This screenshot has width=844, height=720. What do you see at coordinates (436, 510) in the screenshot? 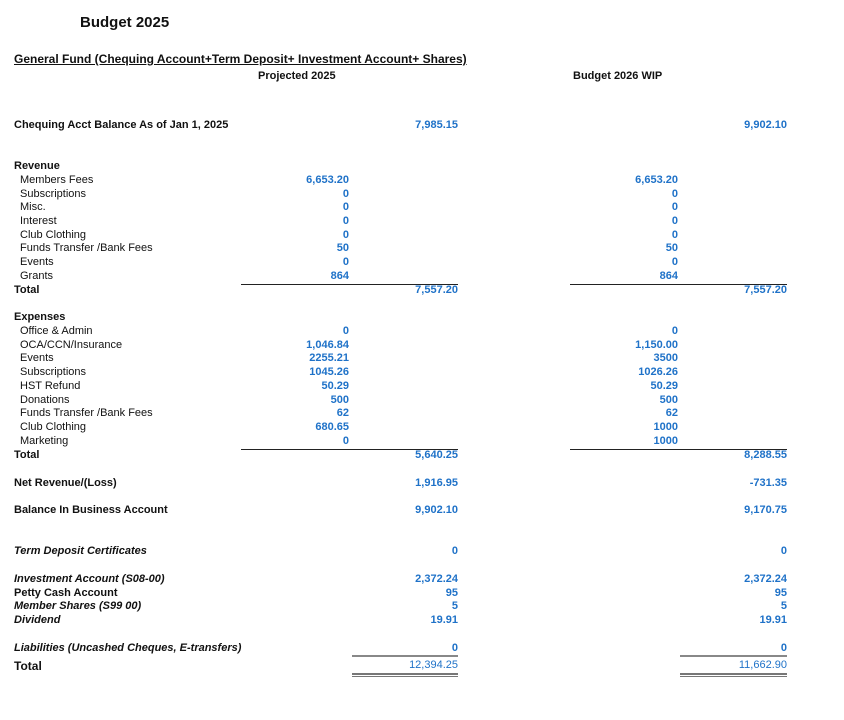
I see `projected-2025-total-value: 9,902.10` at bounding box center [436, 510].